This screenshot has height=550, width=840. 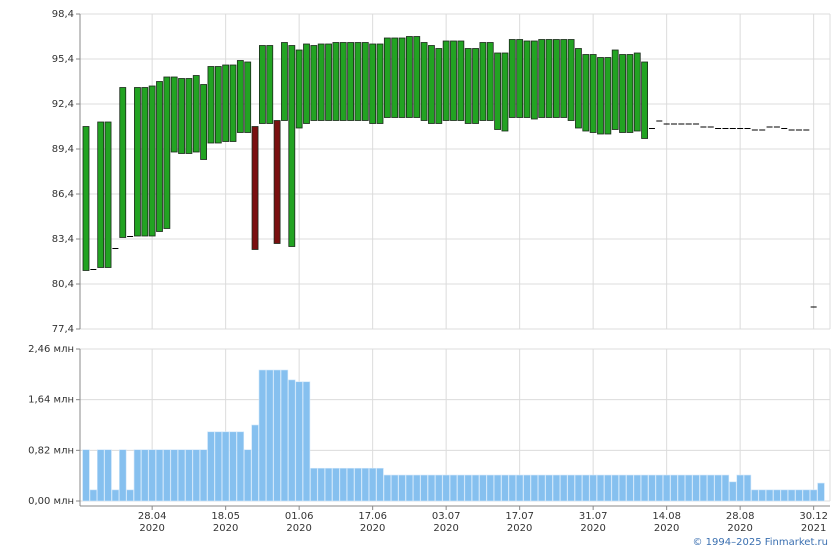 What do you see at coordinates (446, 516) in the screenshot?
I see `x-tick-label: 03.07` at bounding box center [446, 516].